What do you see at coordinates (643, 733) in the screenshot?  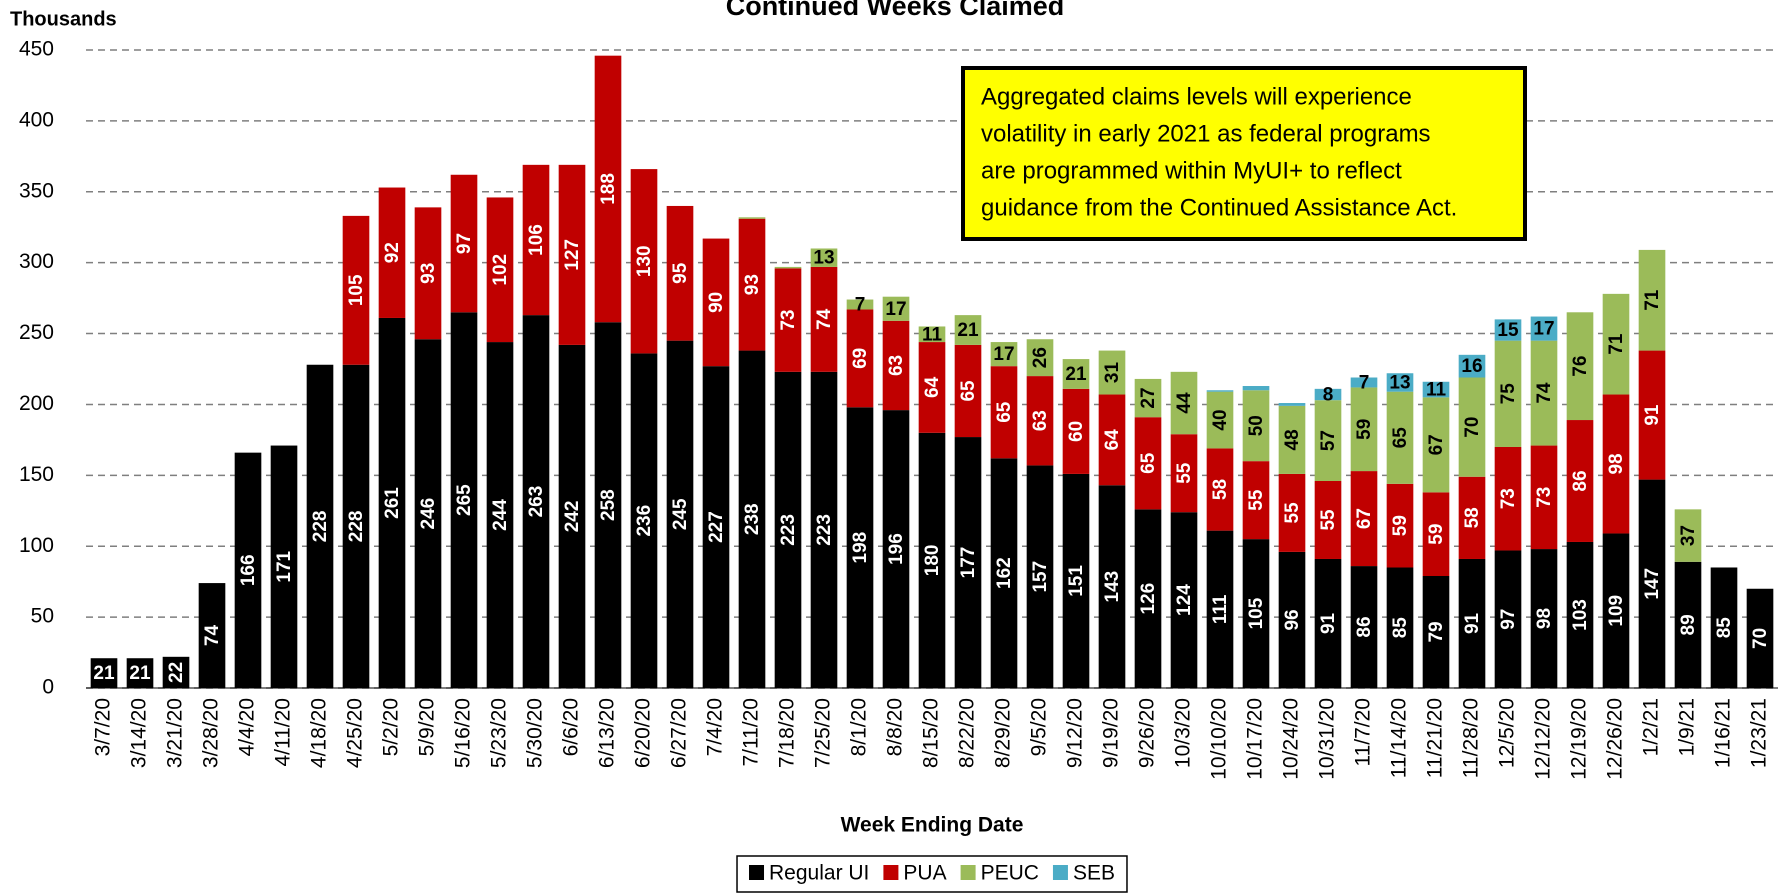 I see `x-tick-label: 6/20/20` at bounding box center [643, 733].